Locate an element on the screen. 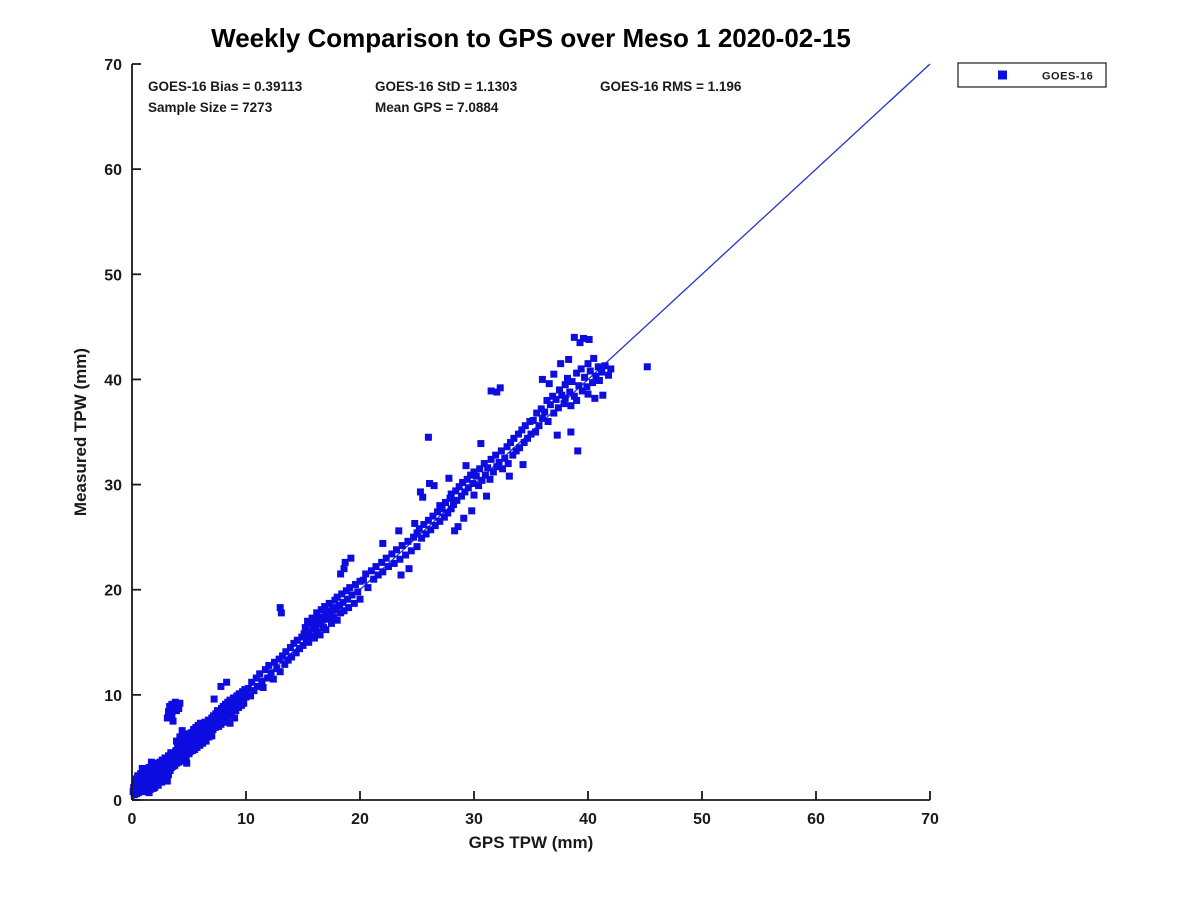 The width and height of the screenshot is (1200, 900). x-tick-label: 10 is located at coordinates (246, 819).